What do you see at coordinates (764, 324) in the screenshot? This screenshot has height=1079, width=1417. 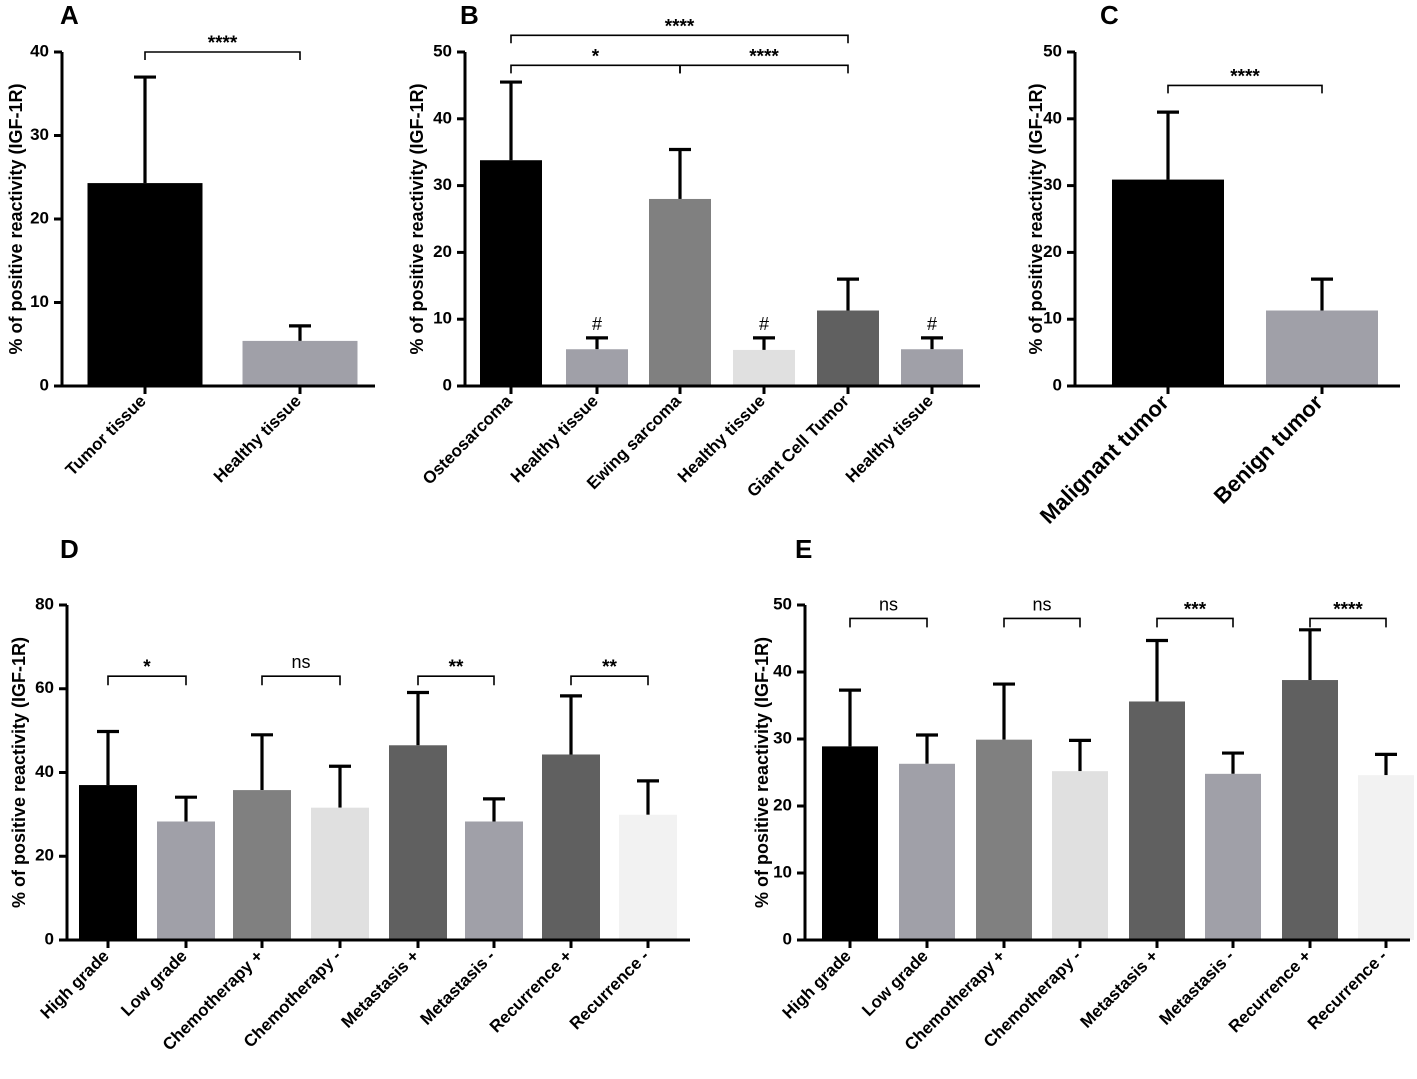 I see `panel-b-hash-mark-2: #` at bounding box center [764, 324].